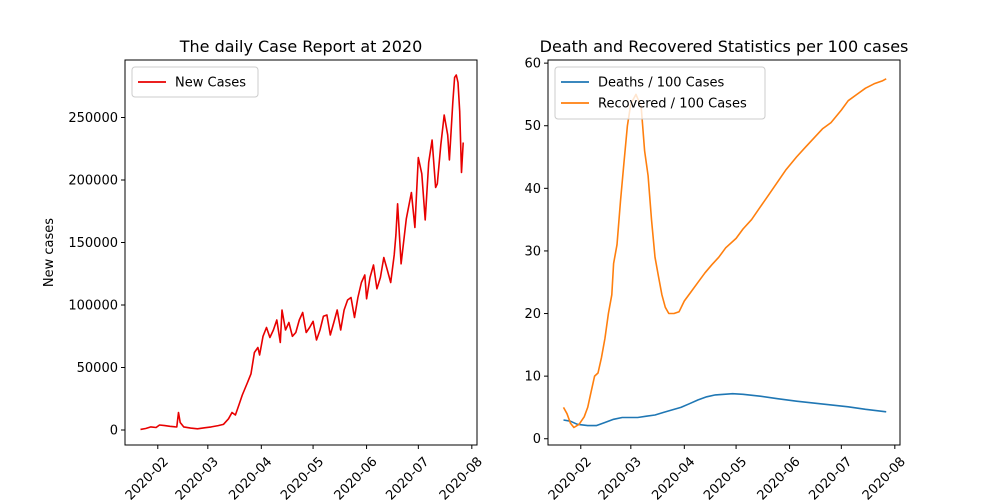  I want to click on legend: New Cases, so click(195, 82).